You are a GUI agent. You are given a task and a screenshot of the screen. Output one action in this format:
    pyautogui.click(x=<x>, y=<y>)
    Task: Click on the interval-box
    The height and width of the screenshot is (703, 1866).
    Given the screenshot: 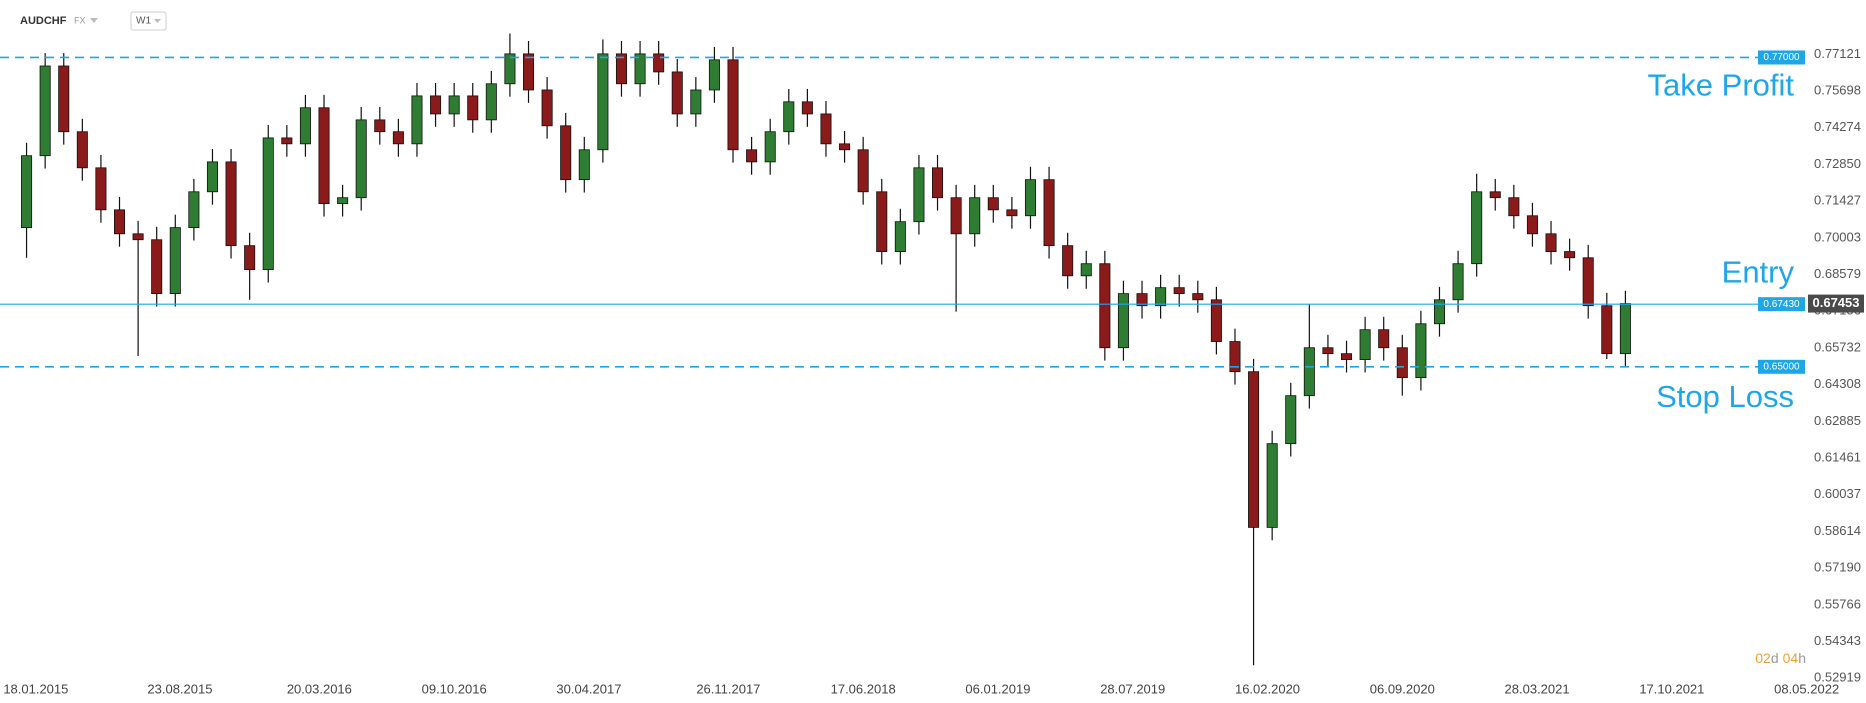 What is the action you would take?
    pyautogui.click(x=148, y=21)
    